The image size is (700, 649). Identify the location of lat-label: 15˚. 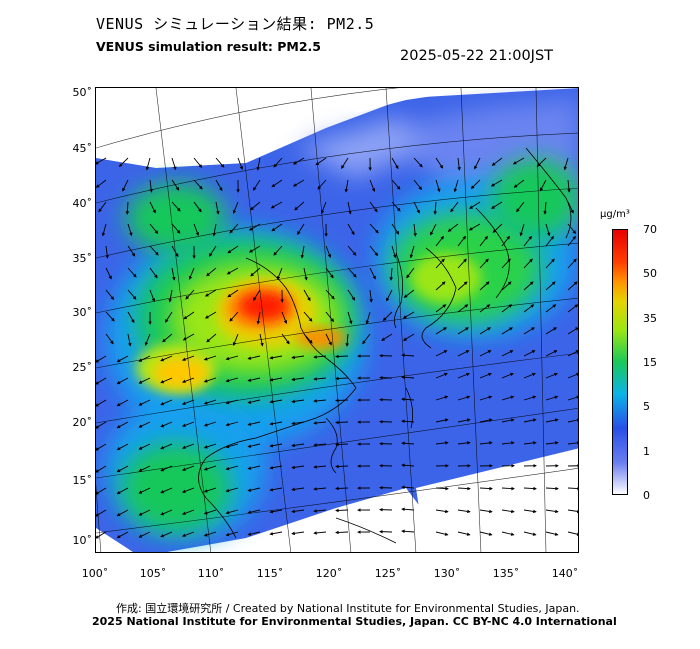
(82, 480).